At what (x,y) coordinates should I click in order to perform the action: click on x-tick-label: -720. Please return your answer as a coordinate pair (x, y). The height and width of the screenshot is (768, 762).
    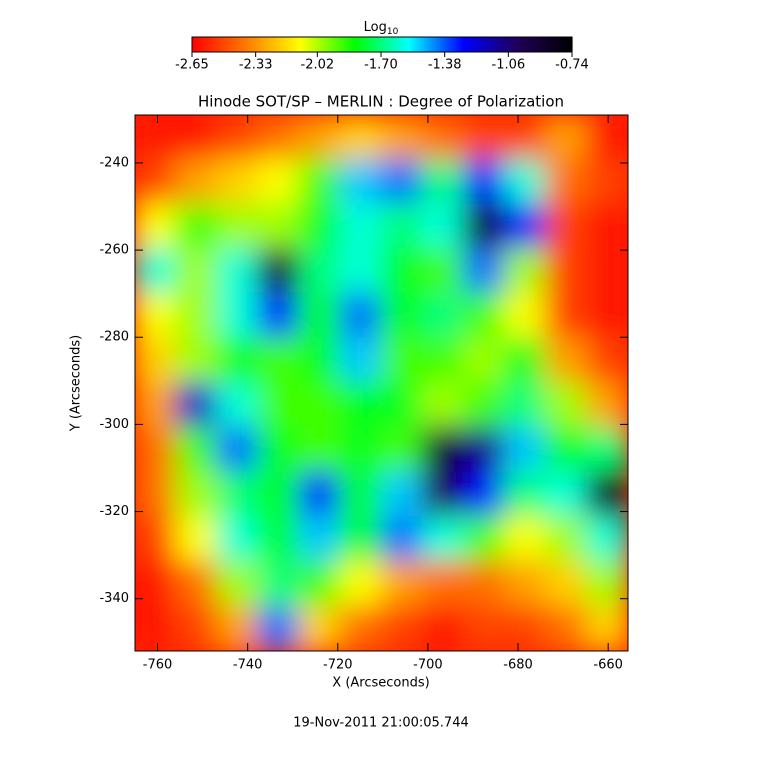
    Looking at the image, I should click on (338, 665).